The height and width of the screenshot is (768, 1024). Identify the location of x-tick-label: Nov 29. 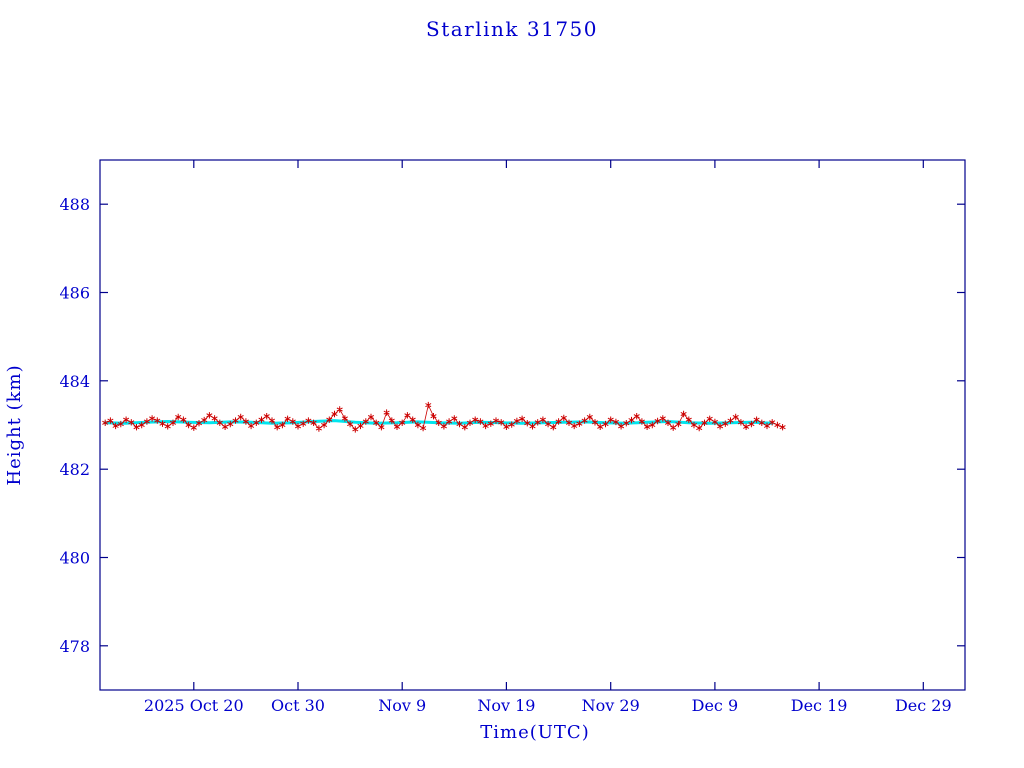
(611, 705).